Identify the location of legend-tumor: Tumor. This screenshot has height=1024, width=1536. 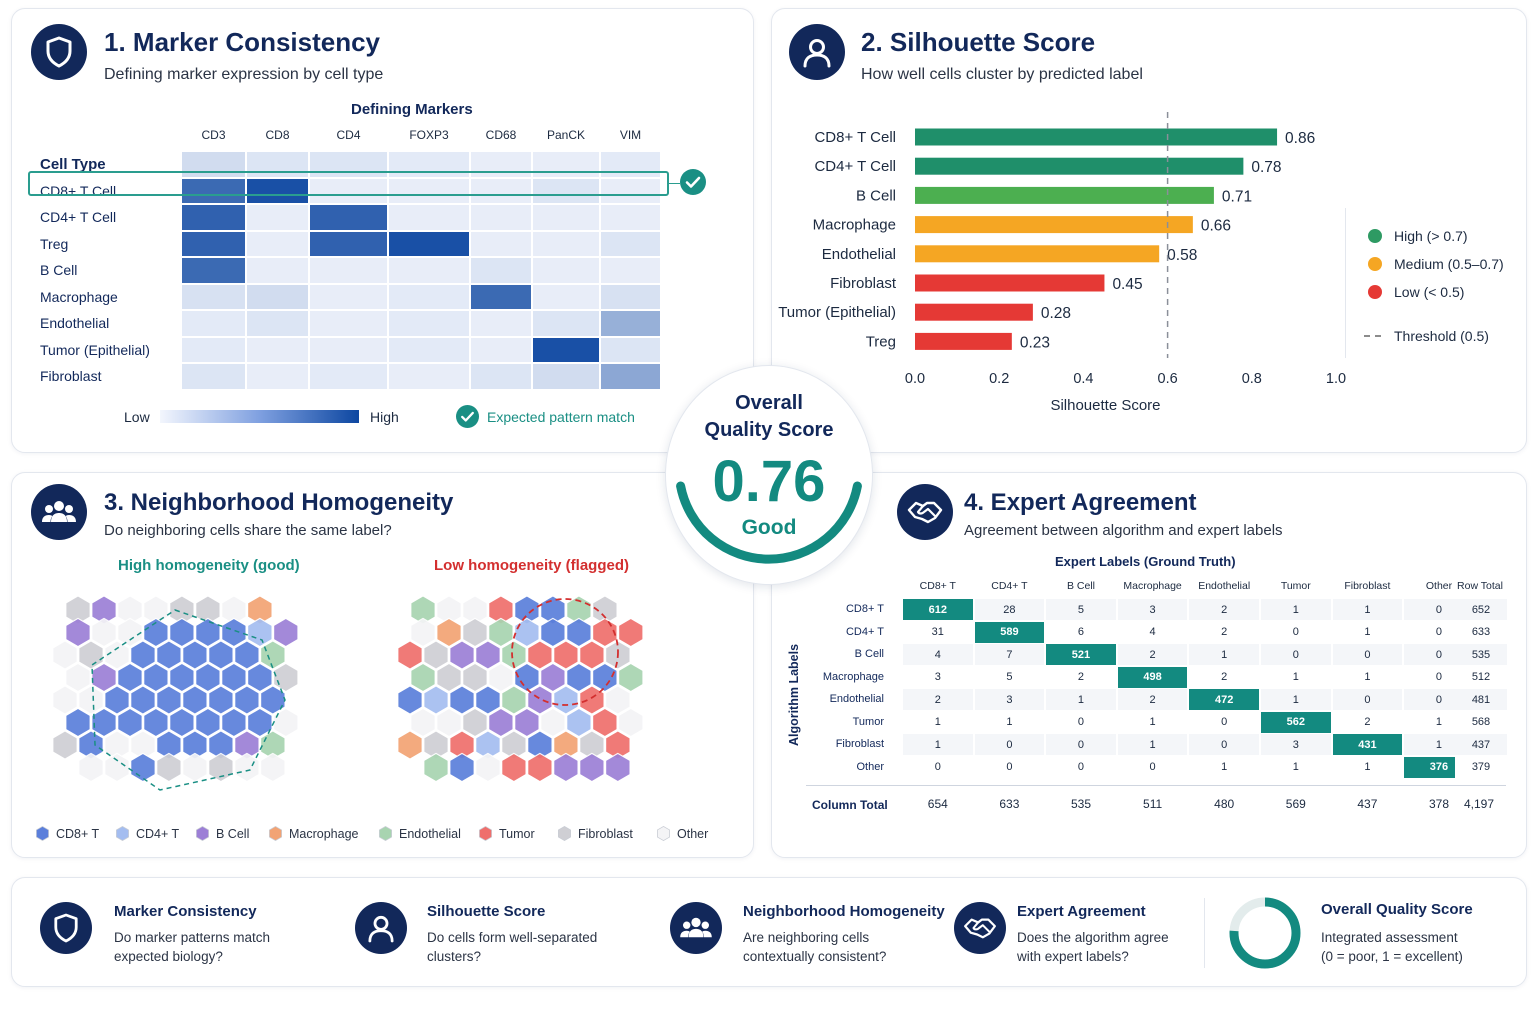
(506, 833).